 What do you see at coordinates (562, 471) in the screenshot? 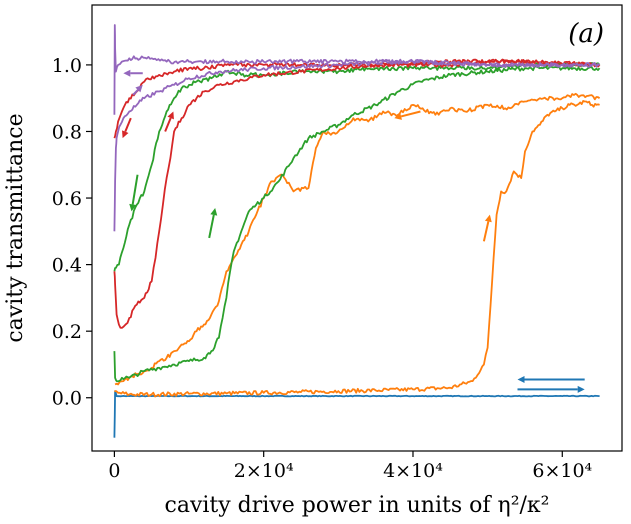
I see `x-tick-label: 6×10⁴` at bounding box center [562, 471].